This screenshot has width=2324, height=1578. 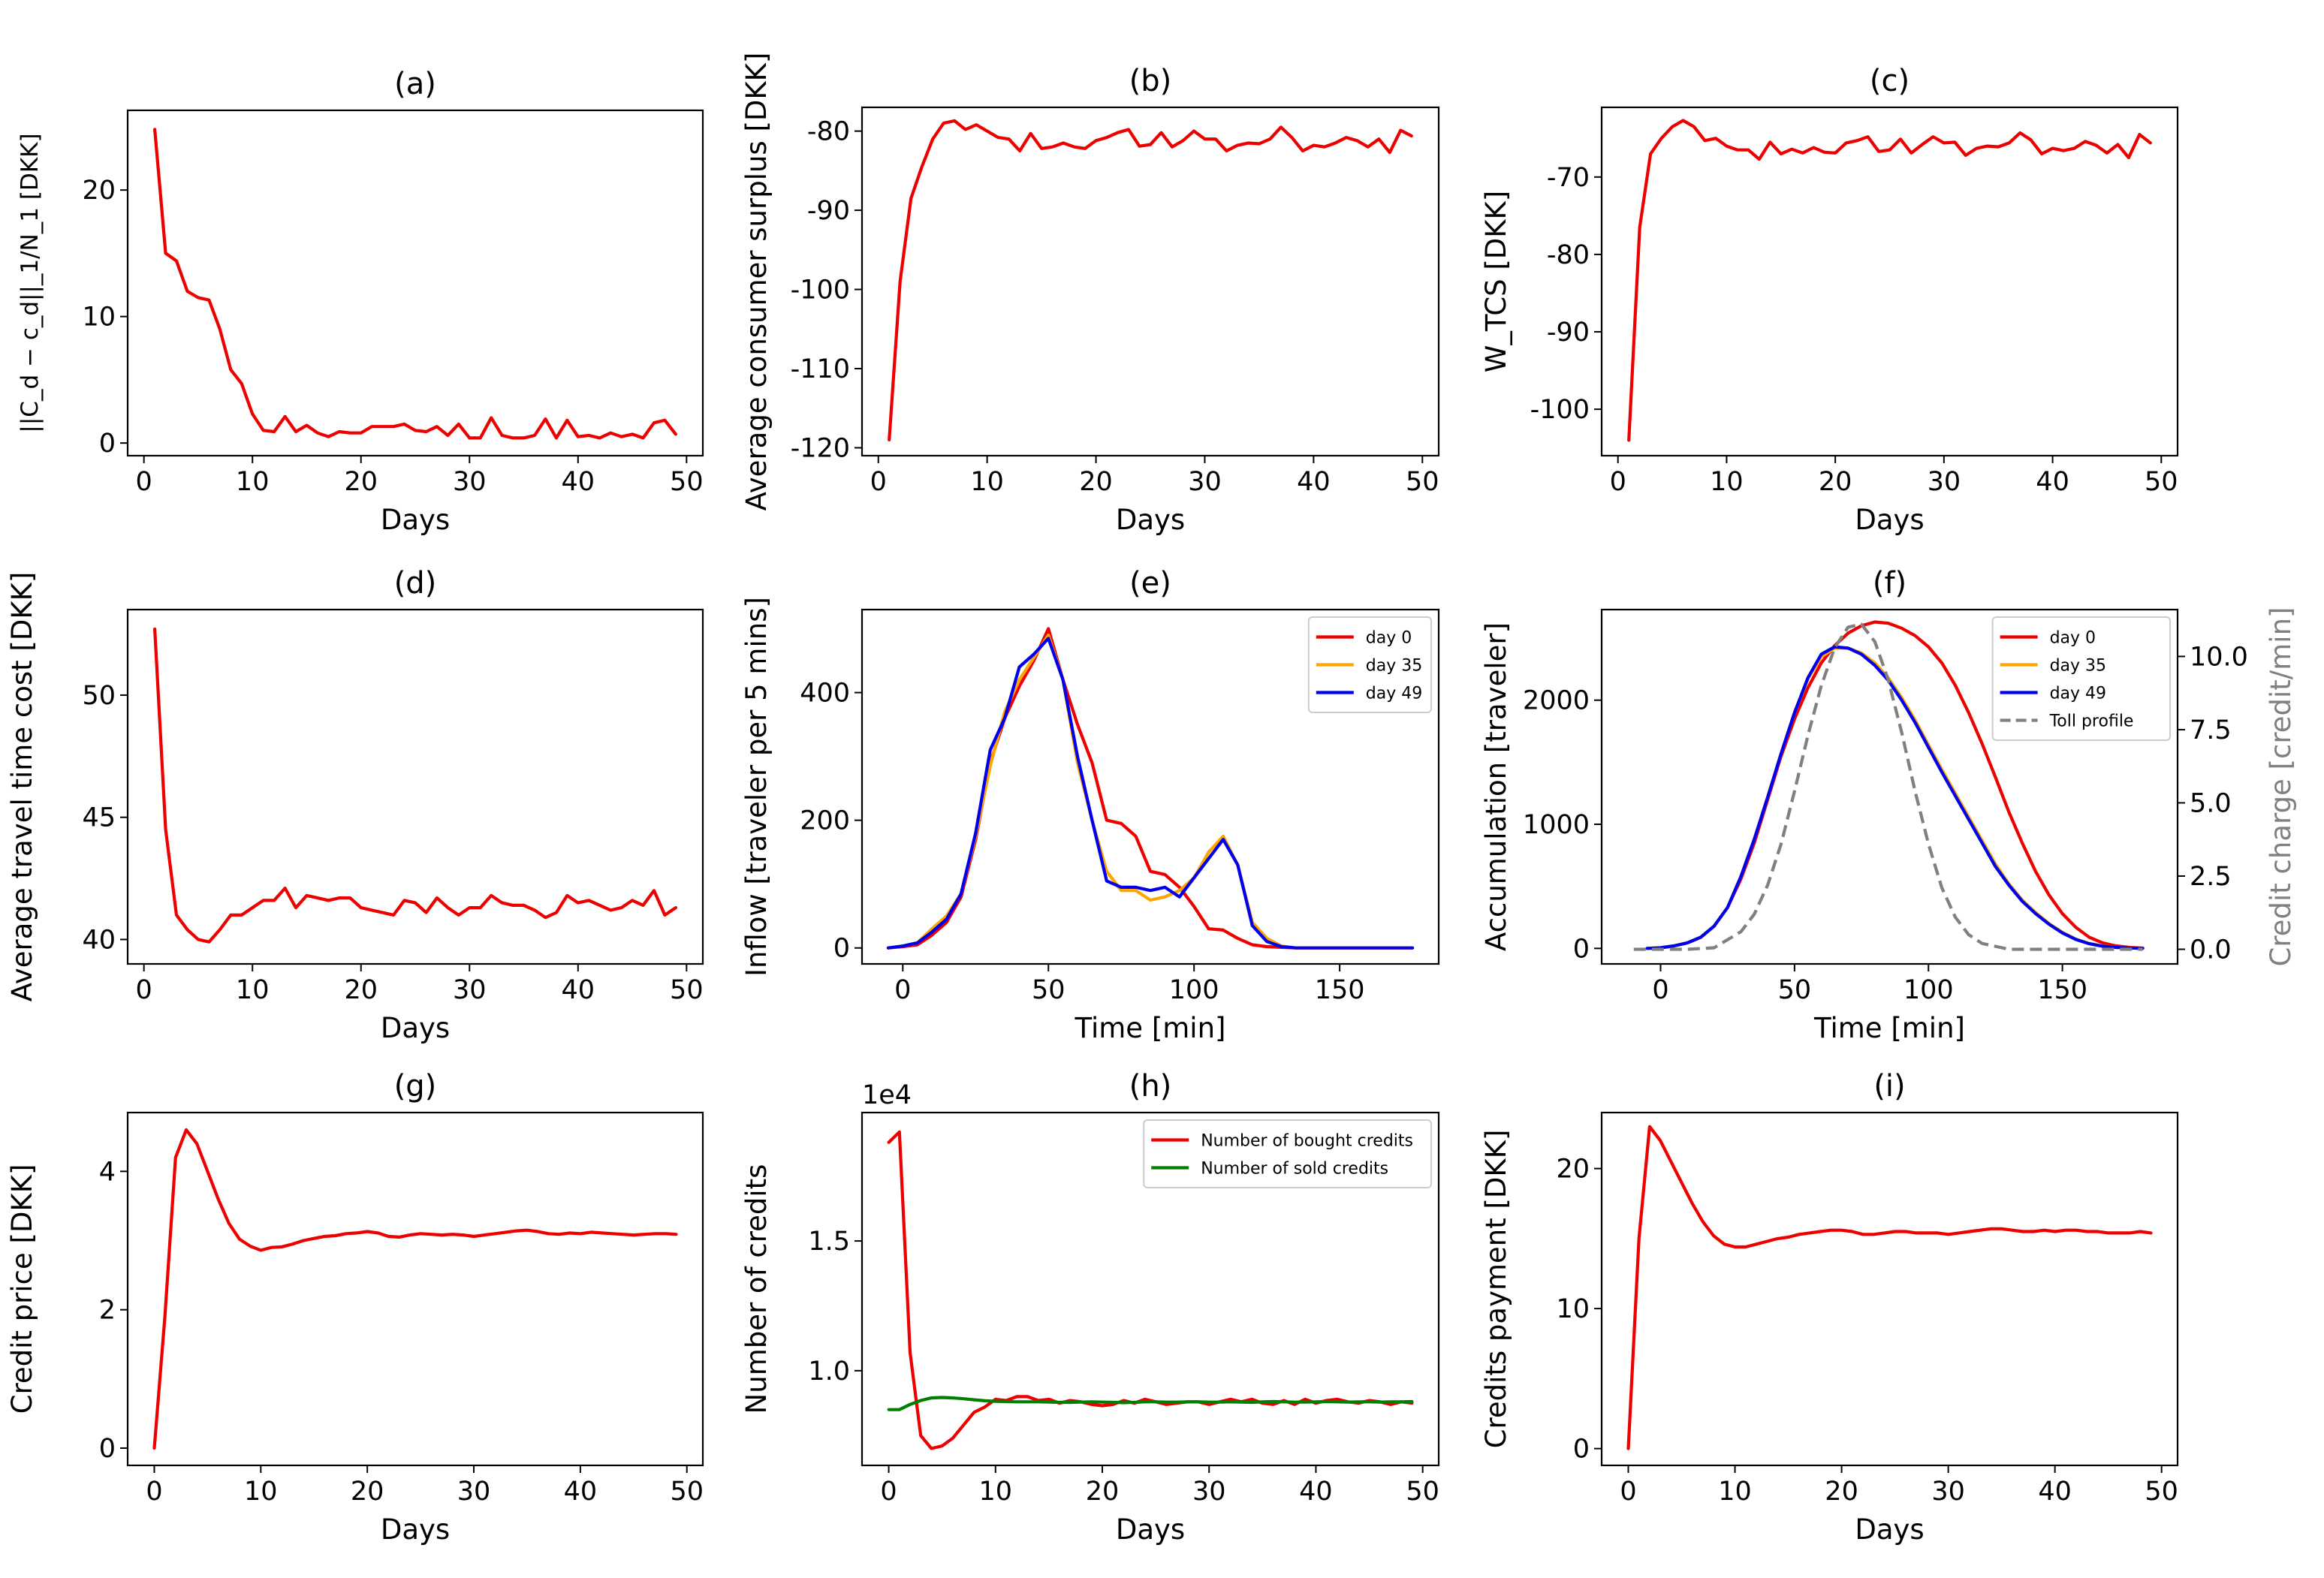 I want to click on chart-title: (f), so click(x=1890, y=583).